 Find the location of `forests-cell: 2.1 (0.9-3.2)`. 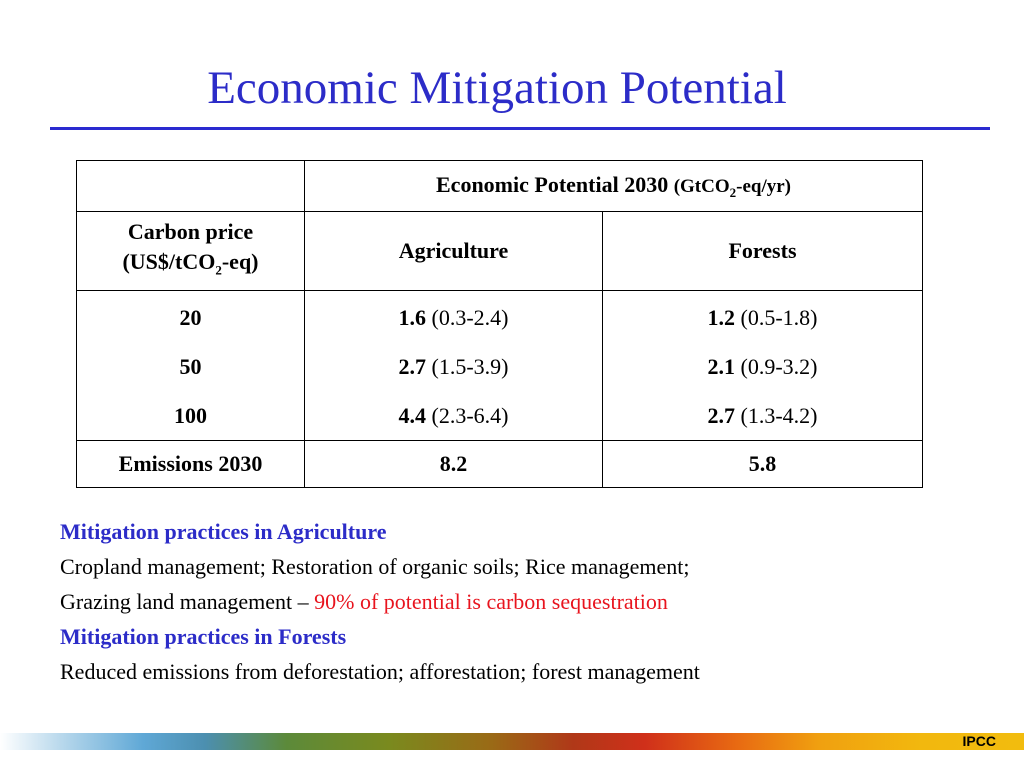

forests-cell: 2.1 (0.9-3.2) is located at coordinates (762, 366).